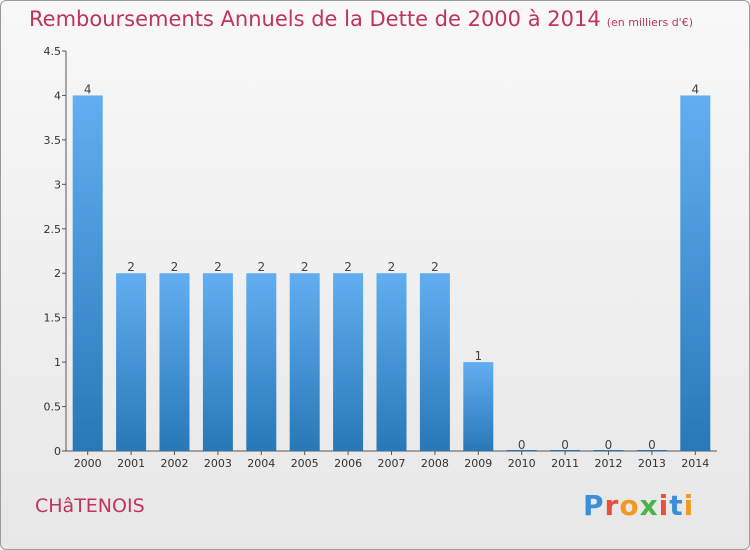  Describe the element at coordinates (478, 356) in the screenshot. I see `bar-value-label: 1` at that location.